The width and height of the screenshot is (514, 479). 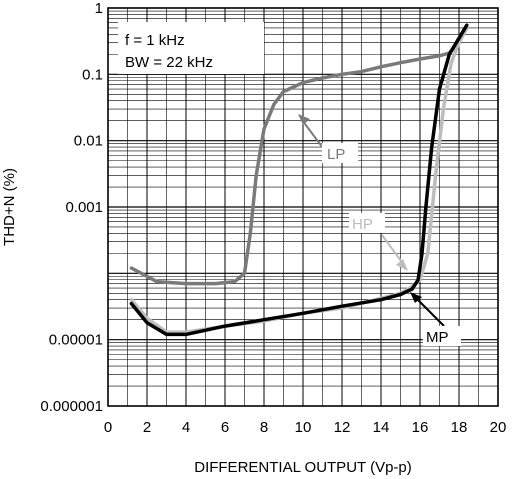 I want to click on series-label-mp: MP, so click(x=435, y=319).